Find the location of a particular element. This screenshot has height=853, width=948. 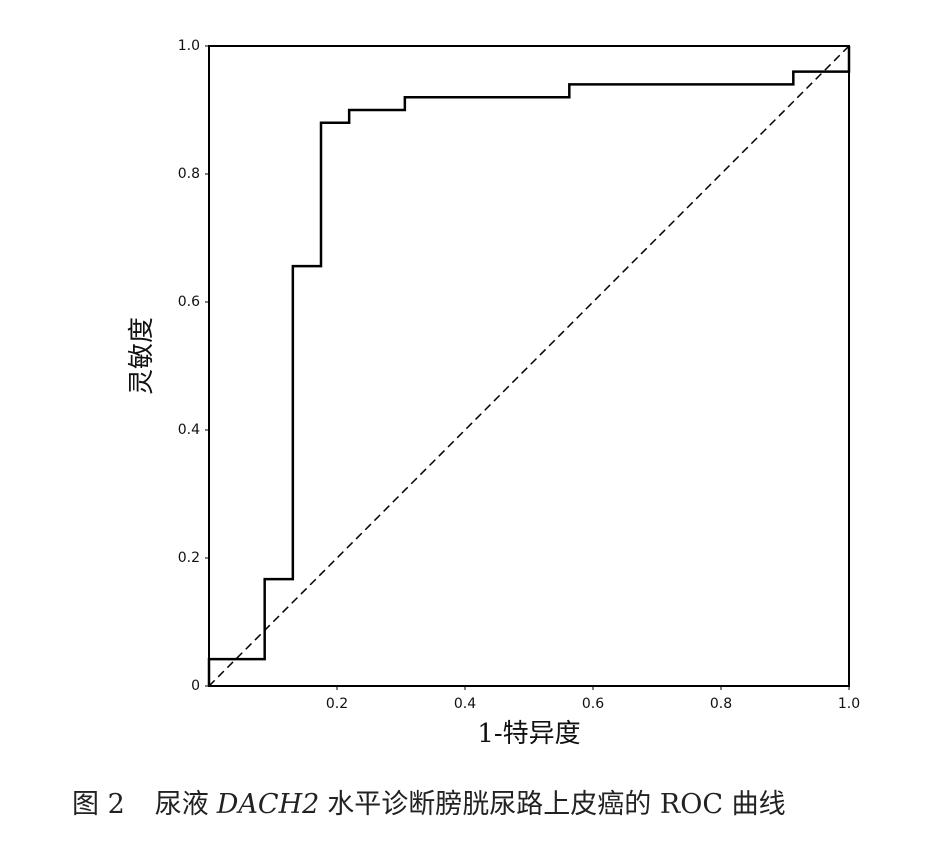

x-tick-label: 0.2 is located at coordinates (337, 704).